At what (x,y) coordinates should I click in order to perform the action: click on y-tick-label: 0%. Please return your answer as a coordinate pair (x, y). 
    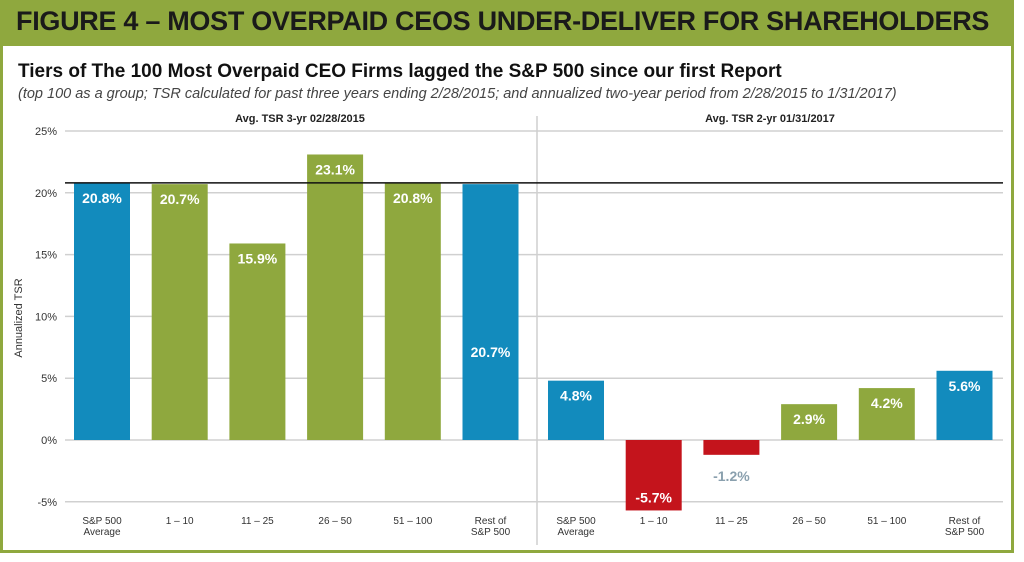
    Looking at the image, I should click on (49, 441).